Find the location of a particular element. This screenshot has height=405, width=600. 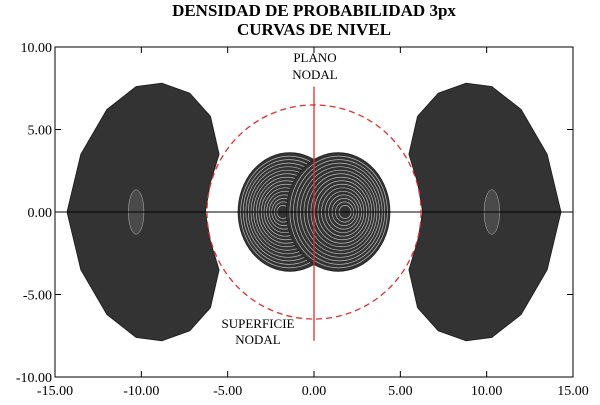

annotation-surface-line1: SUPERFICIE is located at coordinates (258, 323).